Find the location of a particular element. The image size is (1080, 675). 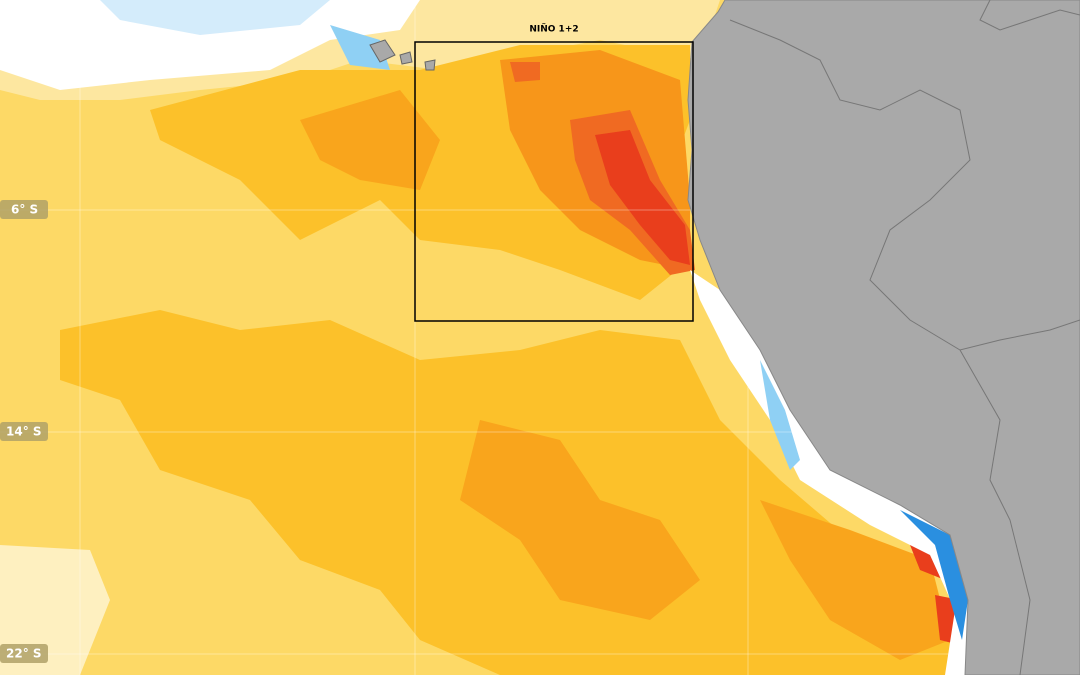

lat-label: 14° S is located at coordinates (24, 432).